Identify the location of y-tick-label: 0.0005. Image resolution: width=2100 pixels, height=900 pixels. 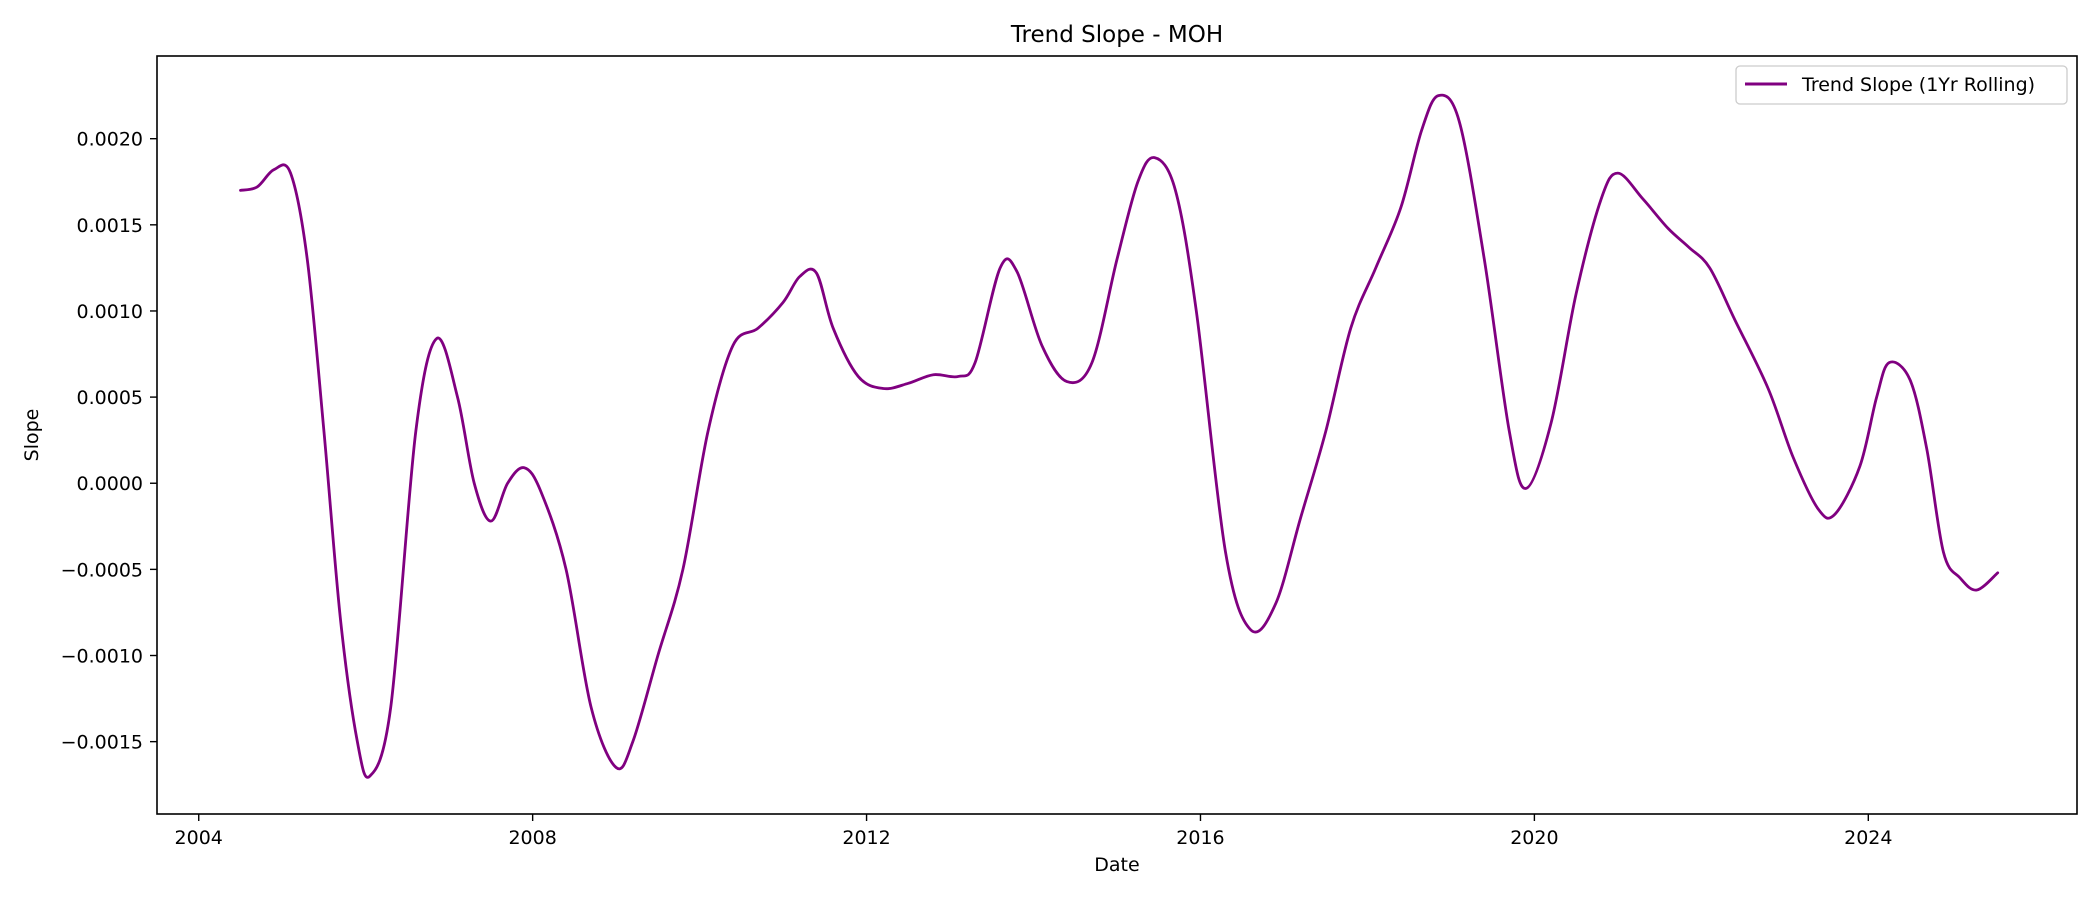
(110, 398).